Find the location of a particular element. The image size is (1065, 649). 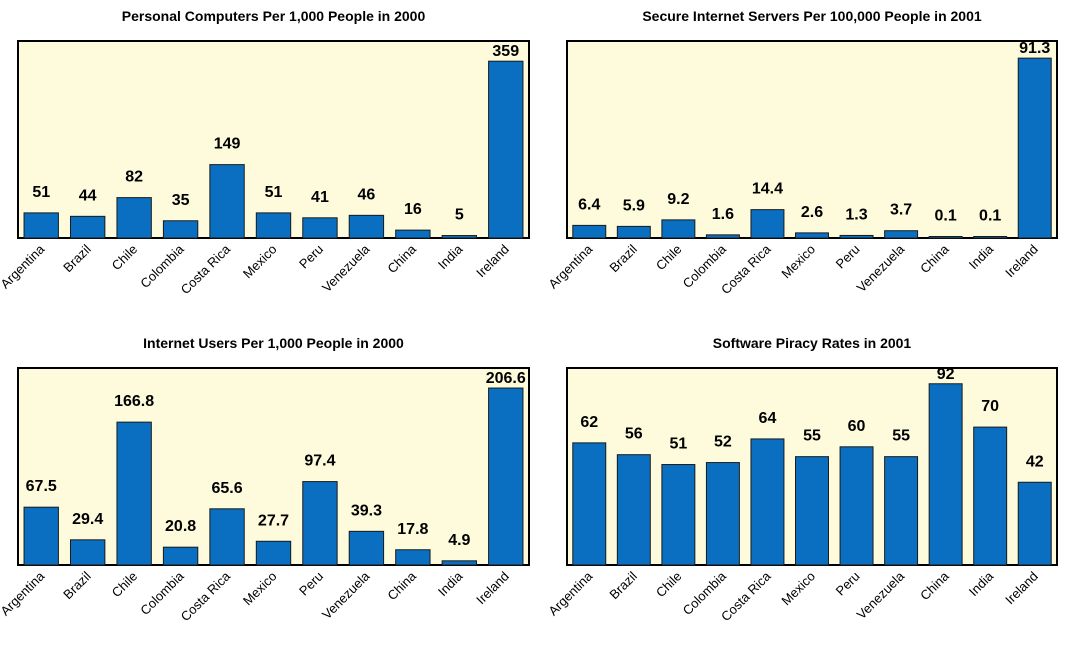

value-label: 56 is located at coordinates (634, 434).